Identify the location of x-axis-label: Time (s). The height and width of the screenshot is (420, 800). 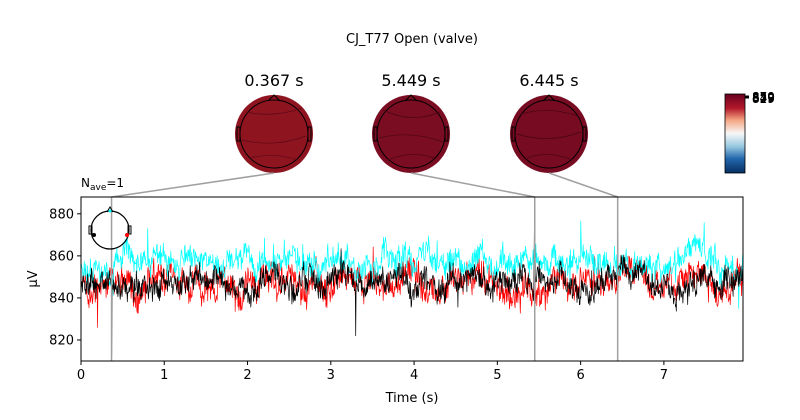
(412, 398).